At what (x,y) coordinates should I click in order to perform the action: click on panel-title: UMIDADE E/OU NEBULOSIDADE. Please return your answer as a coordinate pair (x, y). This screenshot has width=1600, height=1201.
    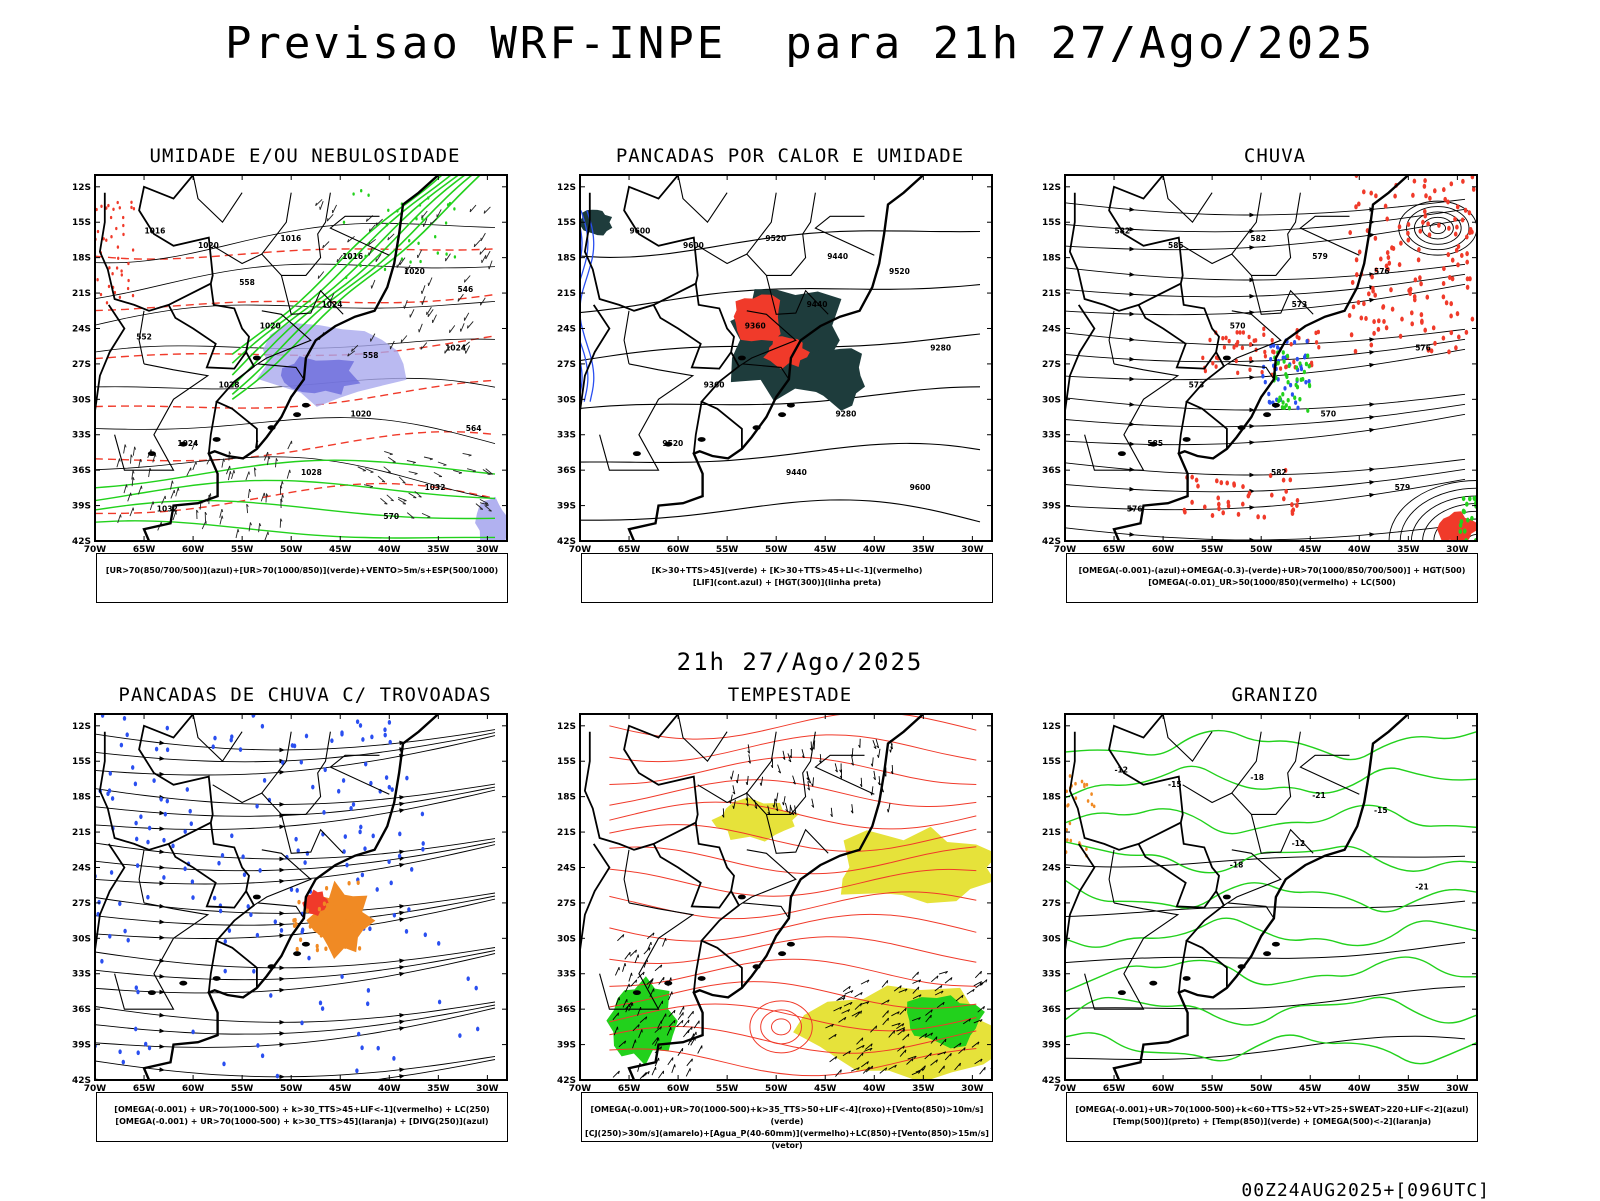
    Looking at the image, I should click on (305, 156).